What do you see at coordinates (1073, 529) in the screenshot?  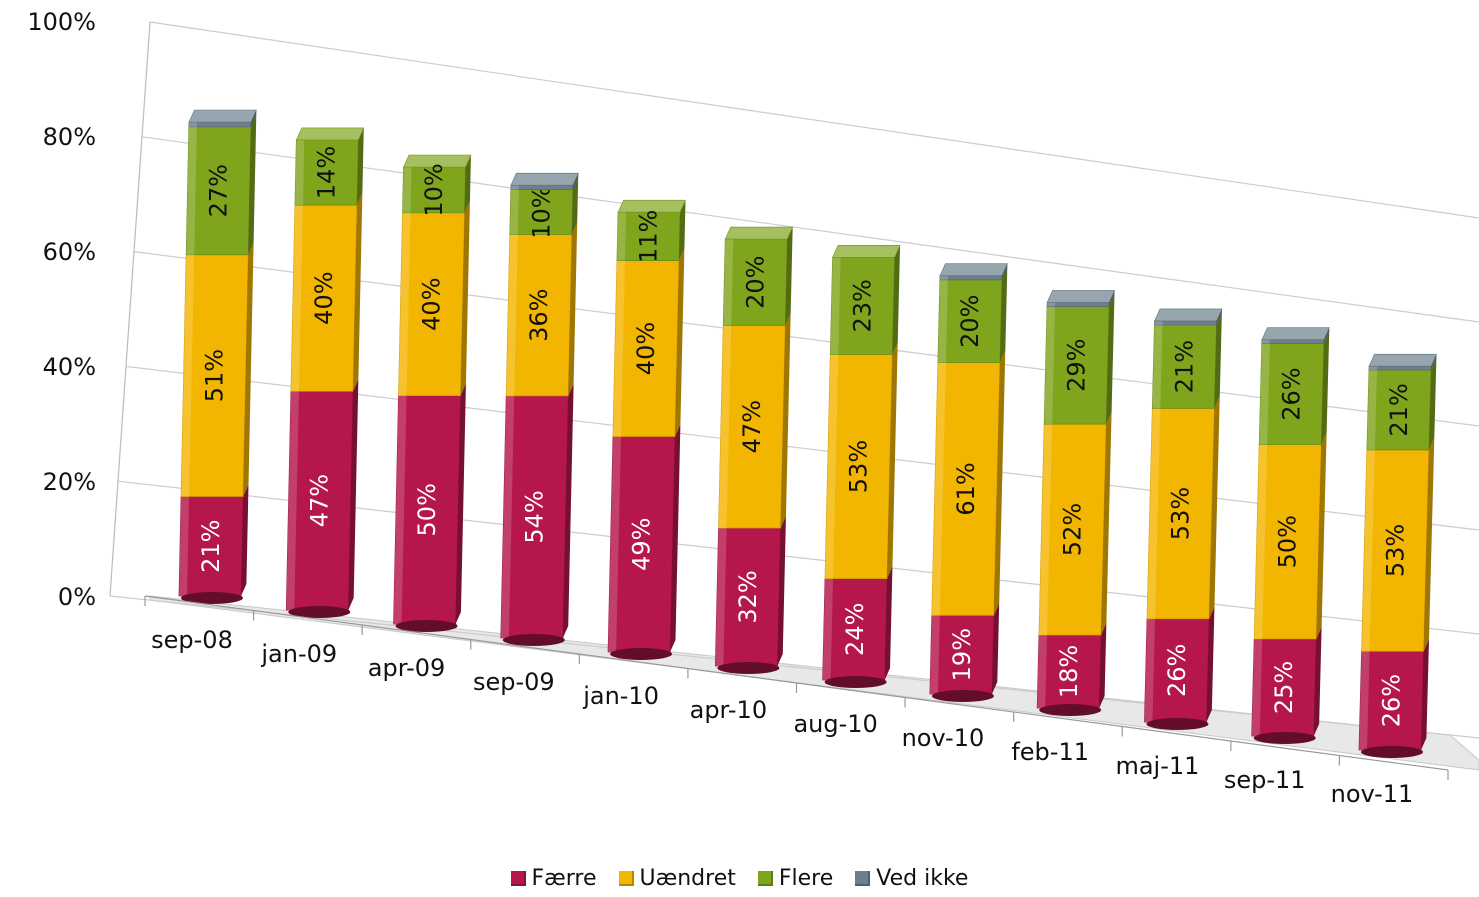 I see `data-label: 52%` at bounding box center [1073, 529].